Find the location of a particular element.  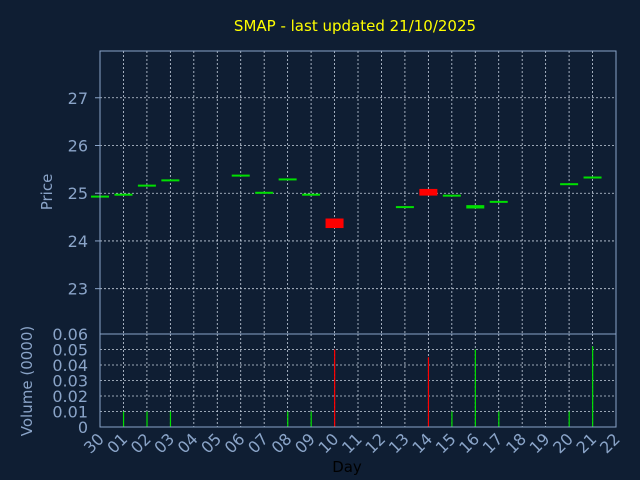

x-tick-label: 22 is located at coordinates (610, 443).